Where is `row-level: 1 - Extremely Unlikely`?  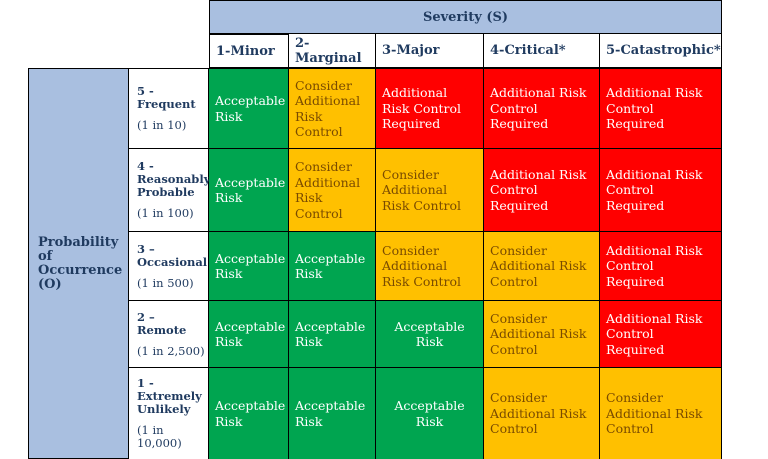 row-level: 1 - Extremely Unlikely is located at coordinates (169, 396).